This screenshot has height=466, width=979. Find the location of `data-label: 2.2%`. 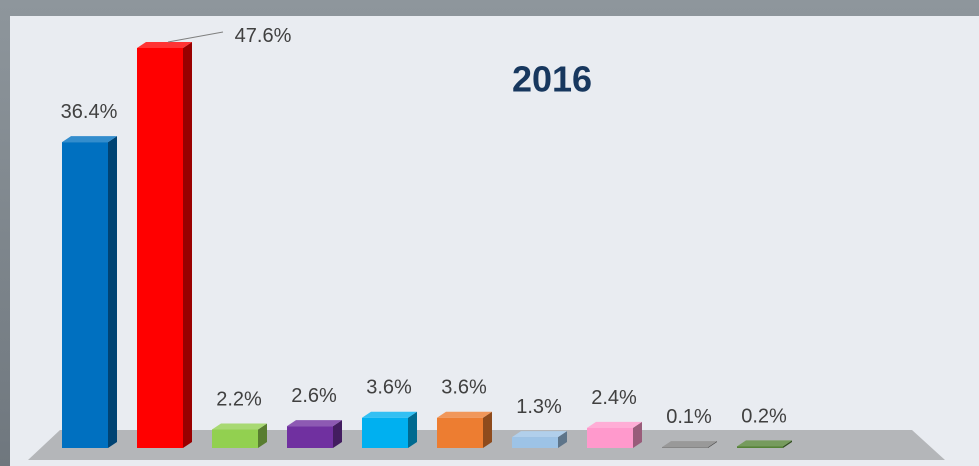

data-label: 2.2% is located at coordinates (239, 400).